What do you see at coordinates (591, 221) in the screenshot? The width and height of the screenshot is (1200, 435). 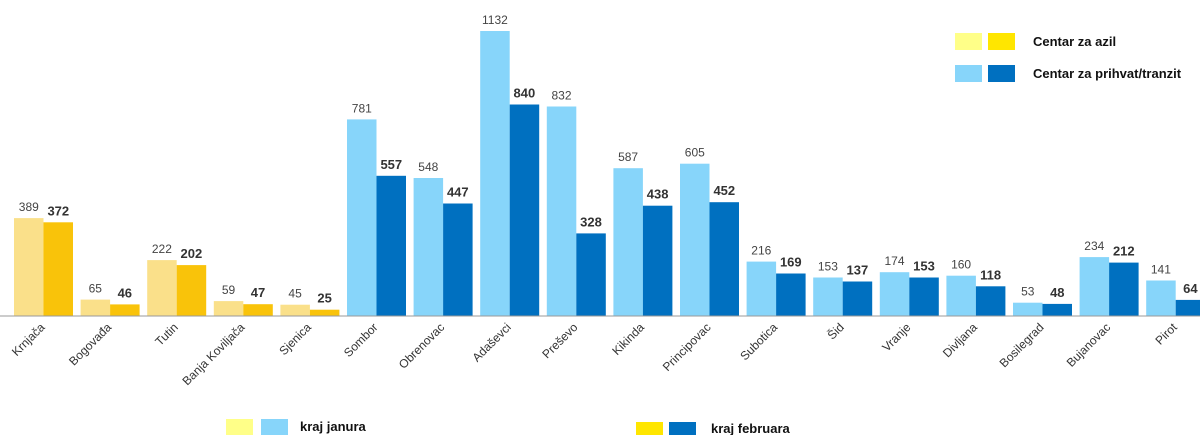 I see `value-label-presevo-feb: 328` at bounding box center [591, 221].